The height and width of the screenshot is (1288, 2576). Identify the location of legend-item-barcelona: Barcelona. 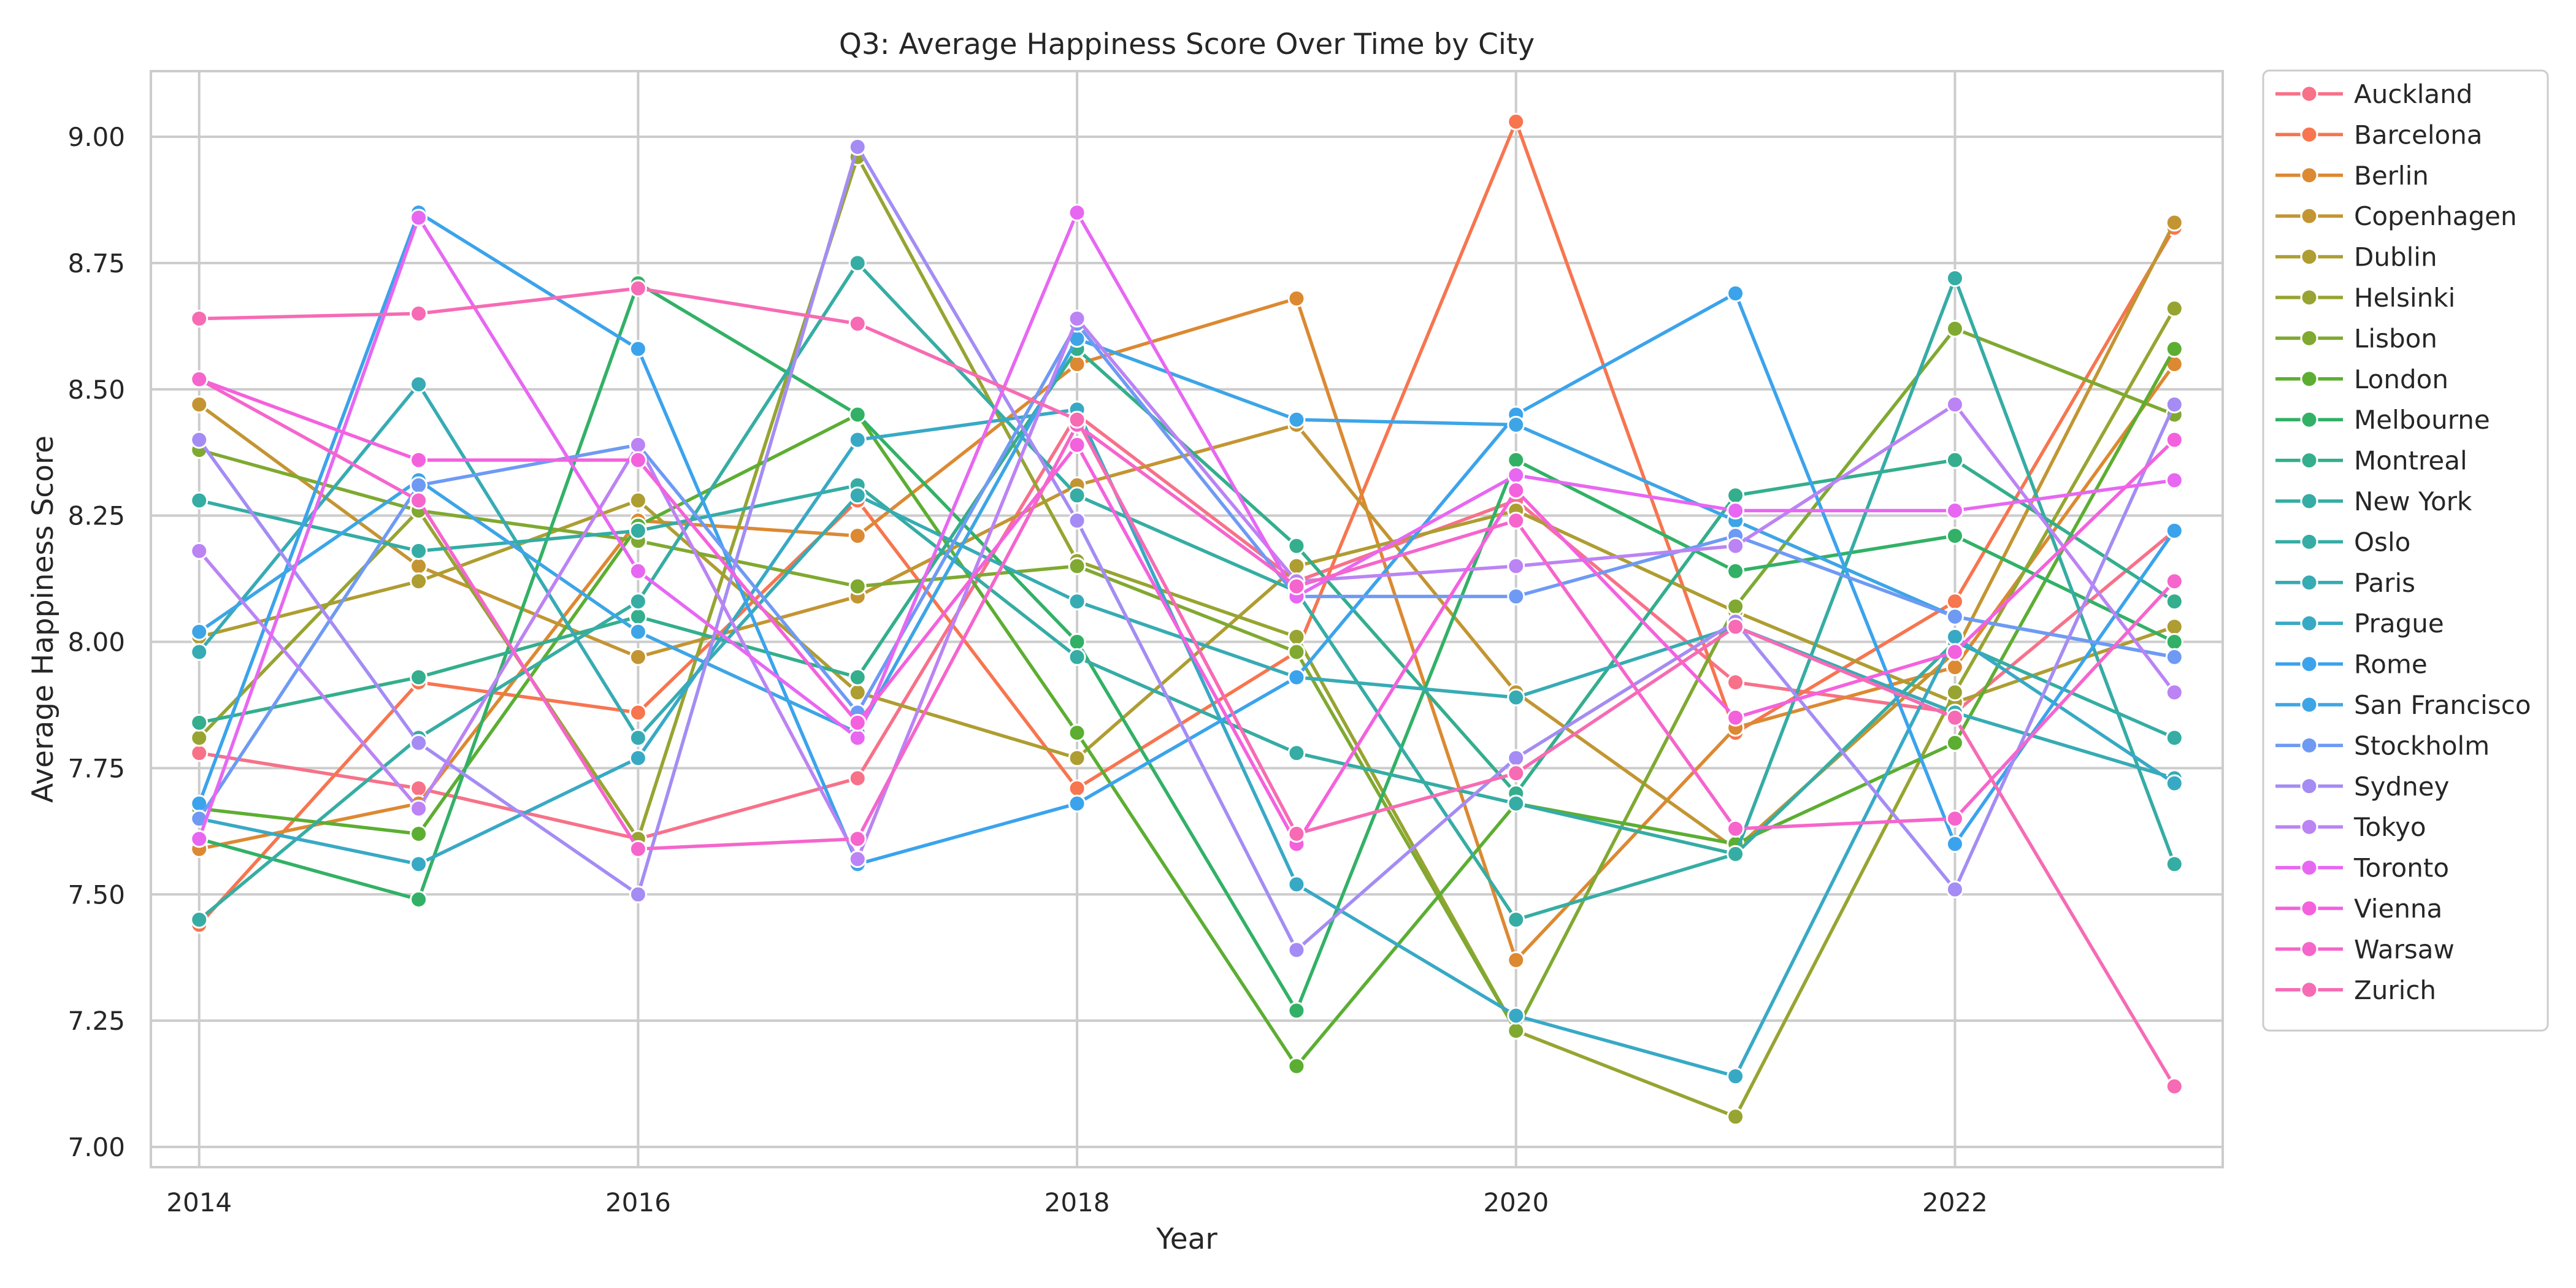
(2379, 135).